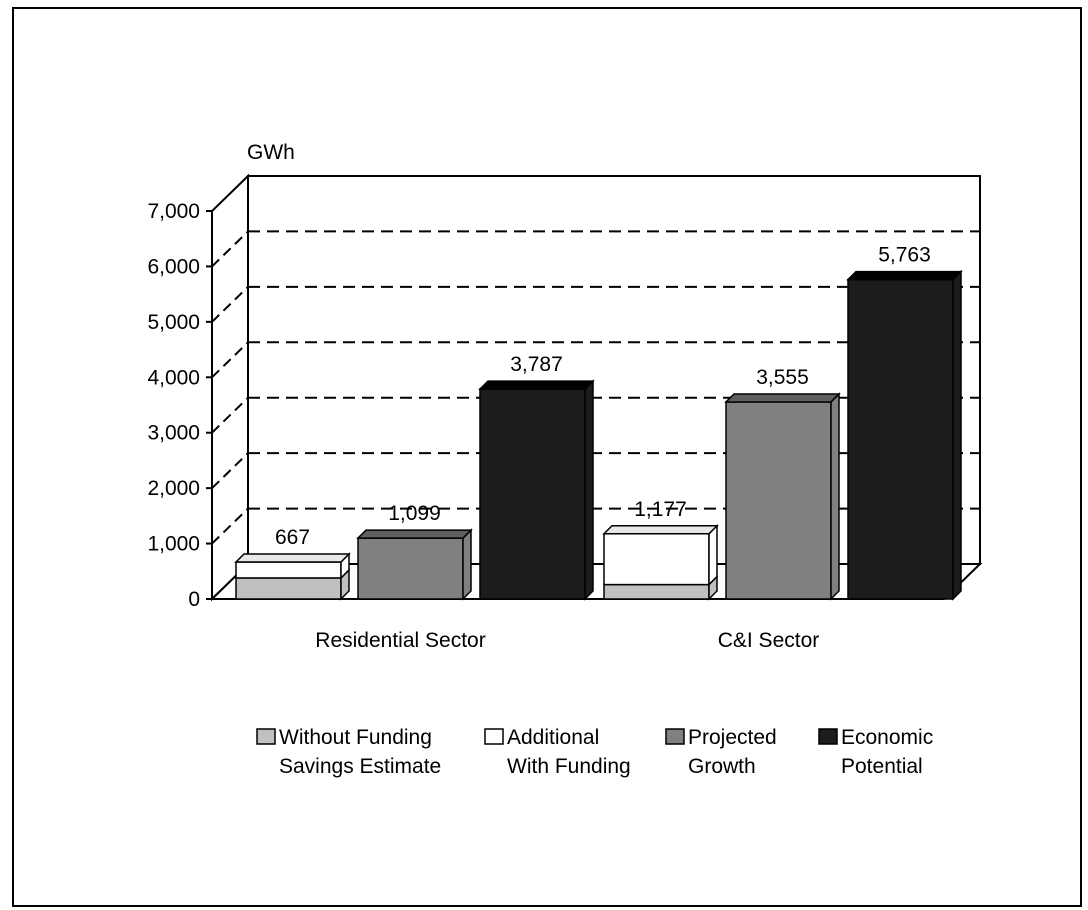  What do you see at coordinates (713, 555) in the screenshot?
I see `bar-additional-with-funding-side` at bounding box center [713, 555].